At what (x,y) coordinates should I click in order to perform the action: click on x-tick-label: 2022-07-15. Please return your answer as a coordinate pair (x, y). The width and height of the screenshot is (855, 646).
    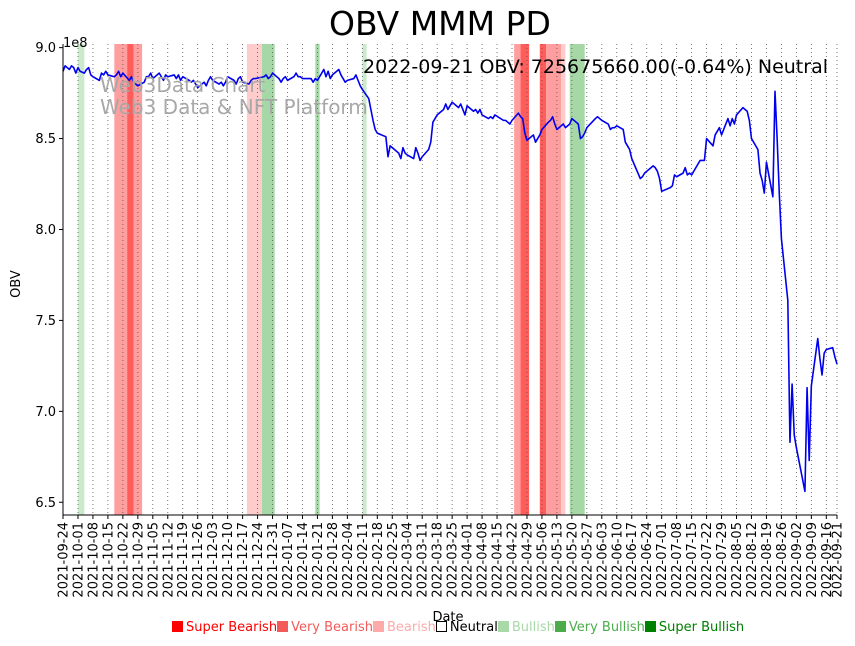
    Looking at the image, I should click on (692, 560).